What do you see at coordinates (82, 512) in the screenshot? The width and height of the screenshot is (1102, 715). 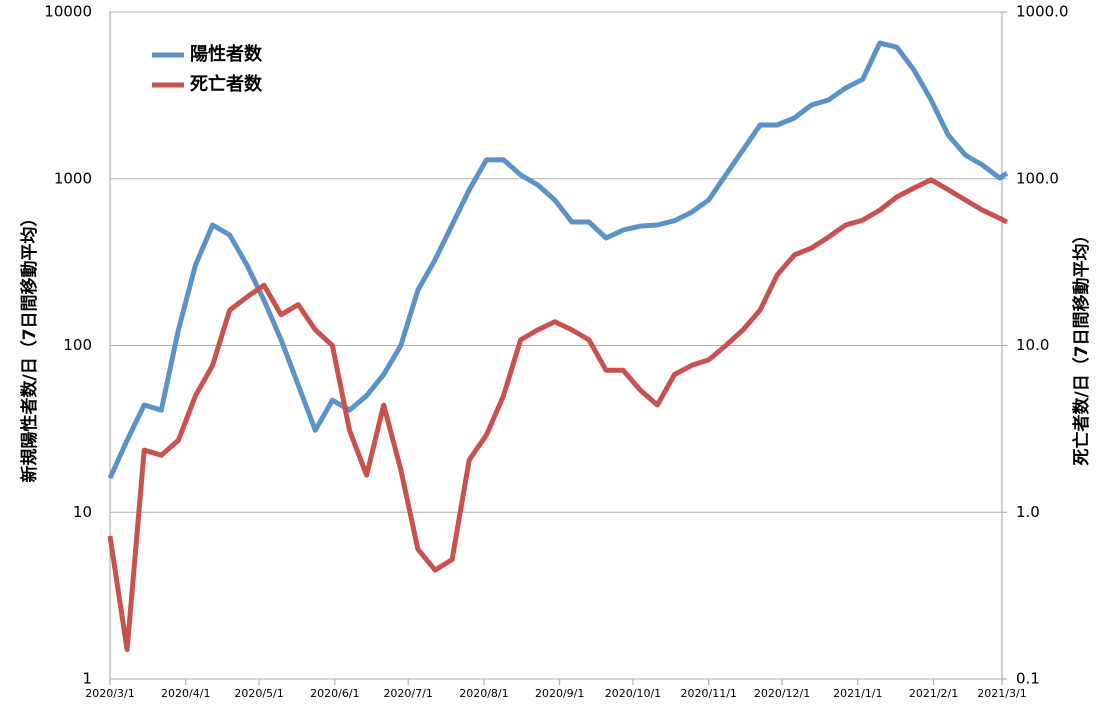 I see `y-tick-label: 10` at bounding box center [82, 512].